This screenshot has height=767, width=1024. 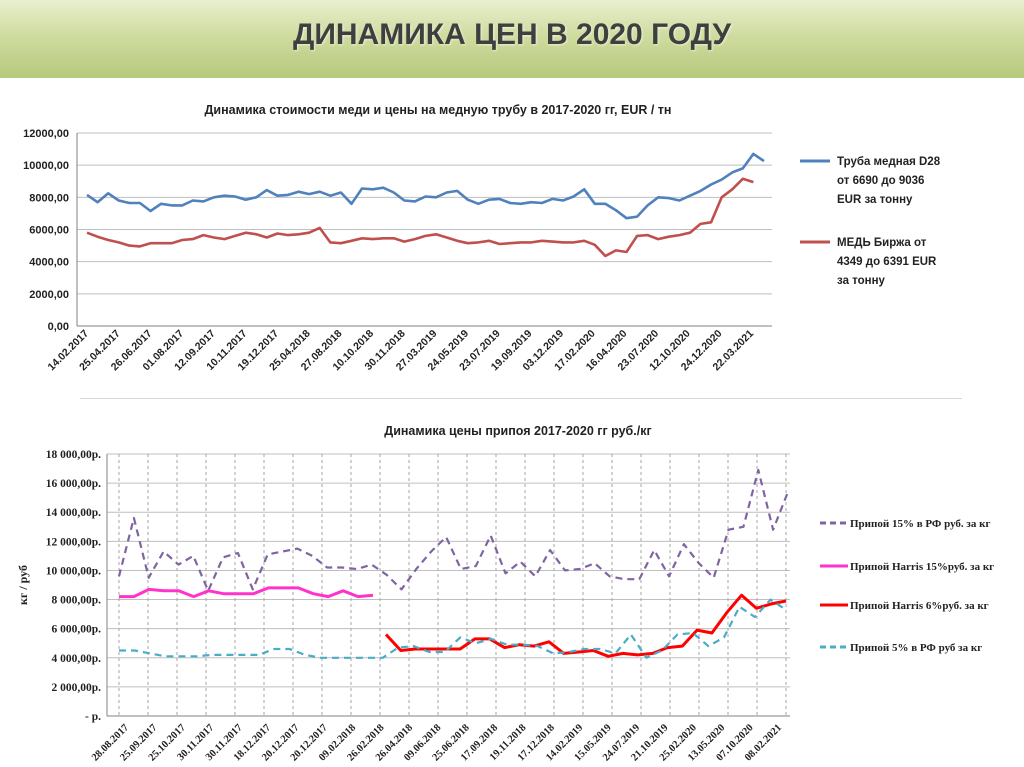 What do you see at coordinates (58, 327) in the screenshot?
I see `chart1-y-tick-label: 0,00` at bounding box center [58, 327].